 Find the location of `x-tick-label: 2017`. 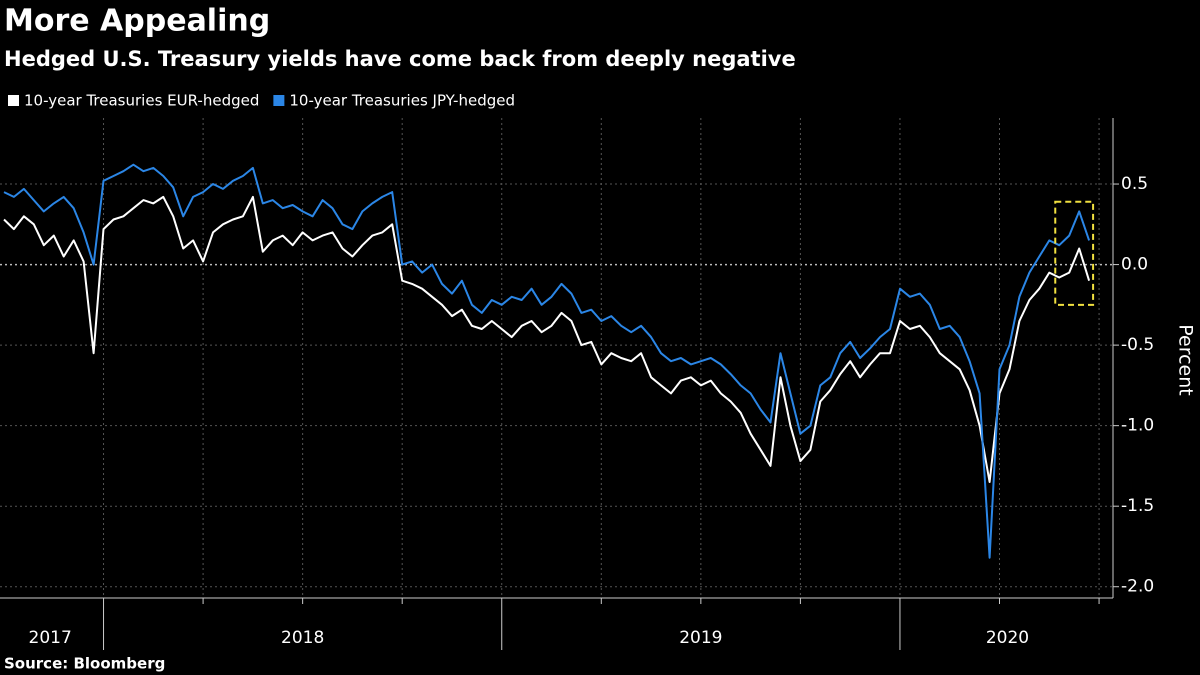

x-tick-label: 2017 is located at coordinates (50, 638).